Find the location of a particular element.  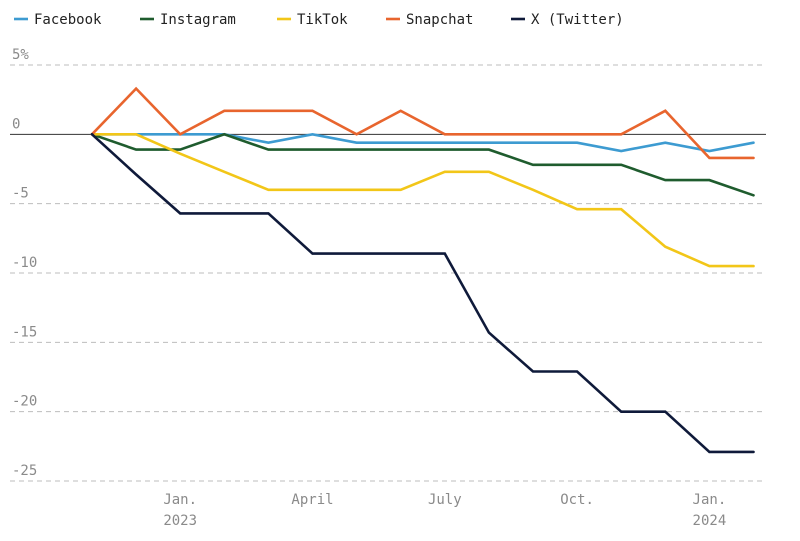

y-axis: 5% 0 -5 -10 -15 -20 -25 is located at coordinates (24, 263).